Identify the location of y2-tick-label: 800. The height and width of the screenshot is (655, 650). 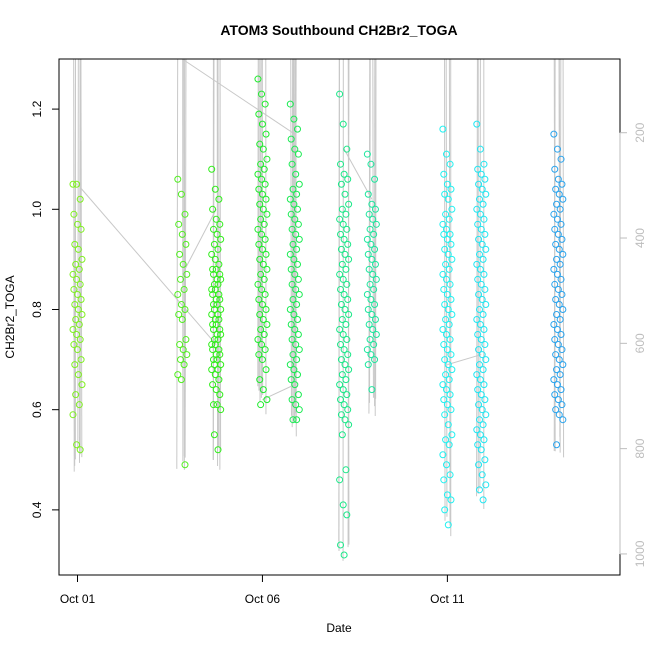
(640, 448).